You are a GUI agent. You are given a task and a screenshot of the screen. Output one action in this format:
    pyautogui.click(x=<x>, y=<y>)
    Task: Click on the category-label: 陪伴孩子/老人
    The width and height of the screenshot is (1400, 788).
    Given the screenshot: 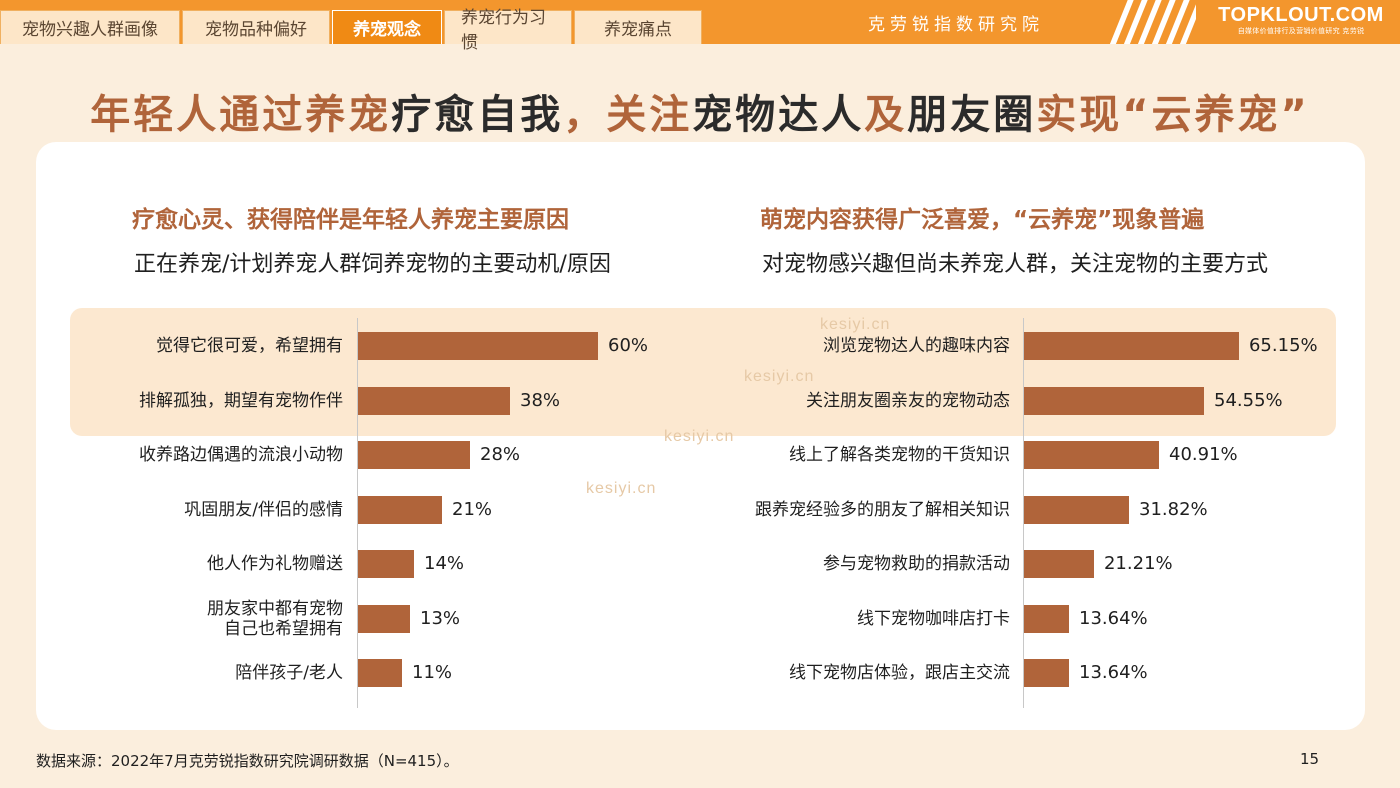 What is the action you would take?
    pyautogui.click(x=289, y=673)
    